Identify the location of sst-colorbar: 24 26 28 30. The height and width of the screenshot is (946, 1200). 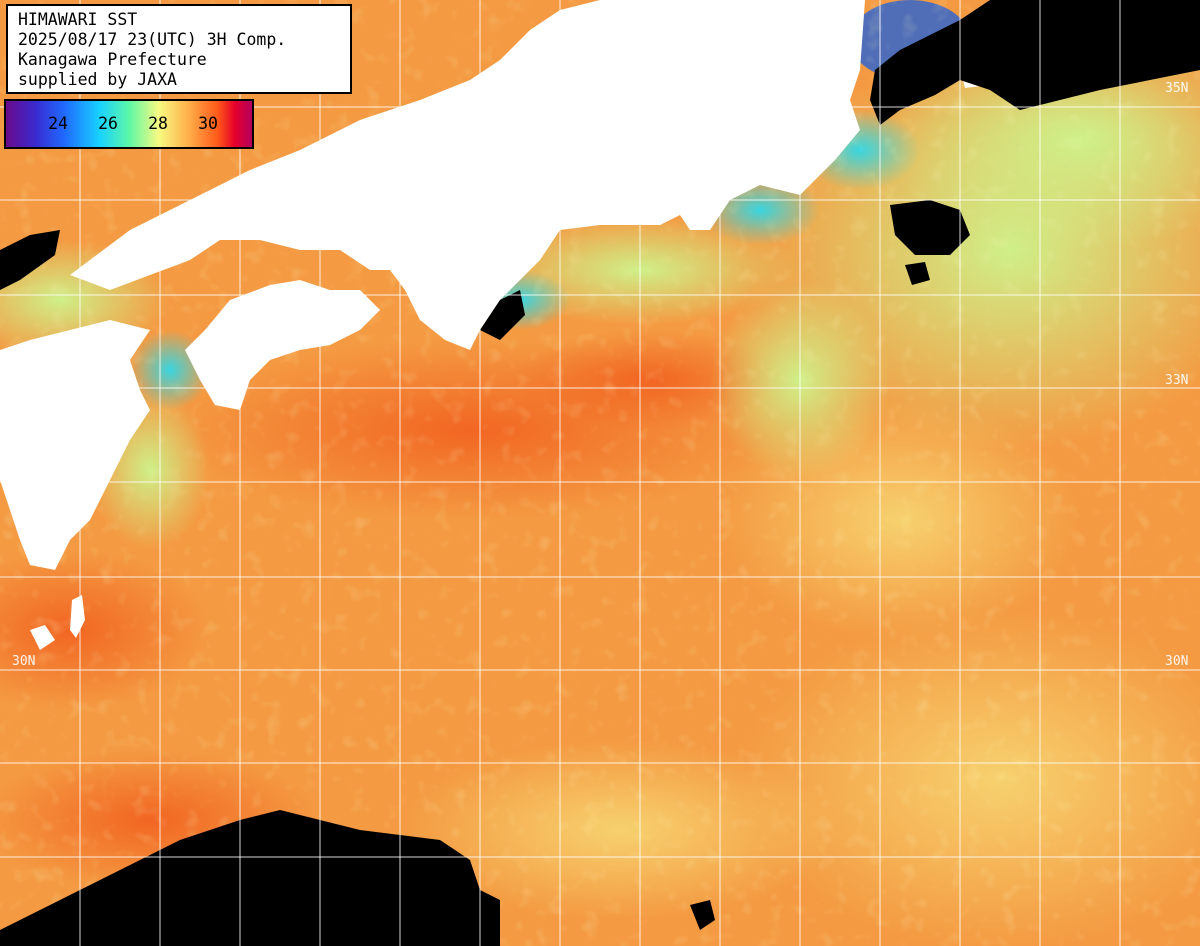
(129, 124).